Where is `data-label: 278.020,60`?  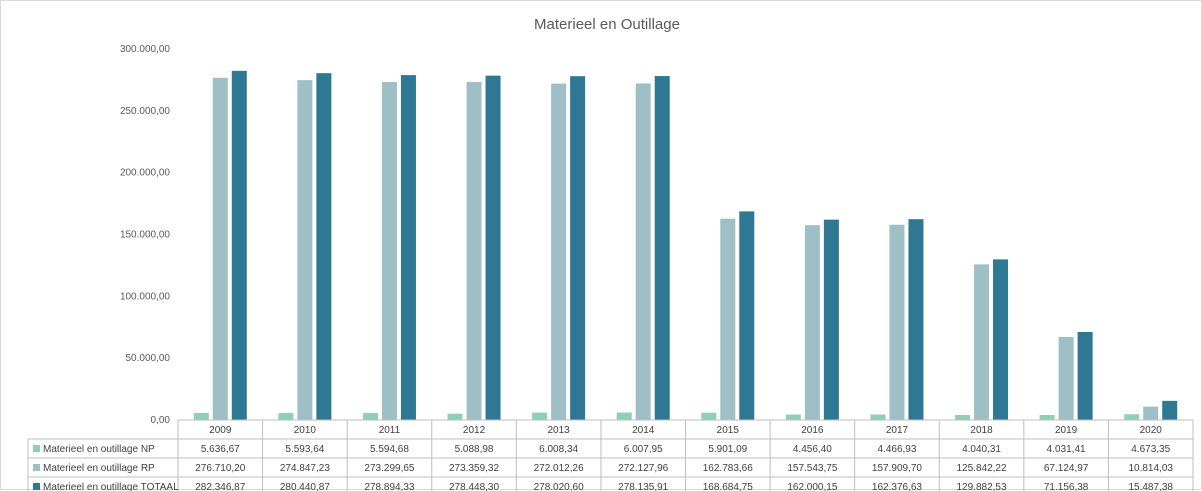 data-label: 278.020,60 is located at coordinates (559, 486).